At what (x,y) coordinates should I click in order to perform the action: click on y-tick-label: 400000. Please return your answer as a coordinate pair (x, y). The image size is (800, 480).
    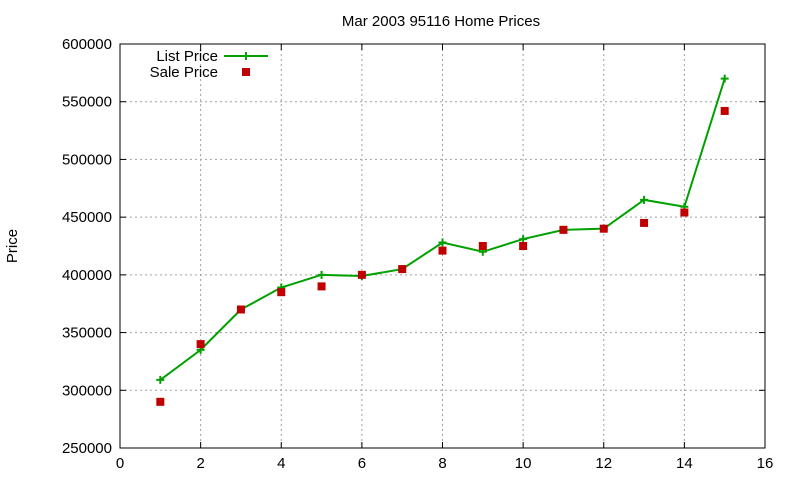
    Looking at the image, I should click on (87, 275).